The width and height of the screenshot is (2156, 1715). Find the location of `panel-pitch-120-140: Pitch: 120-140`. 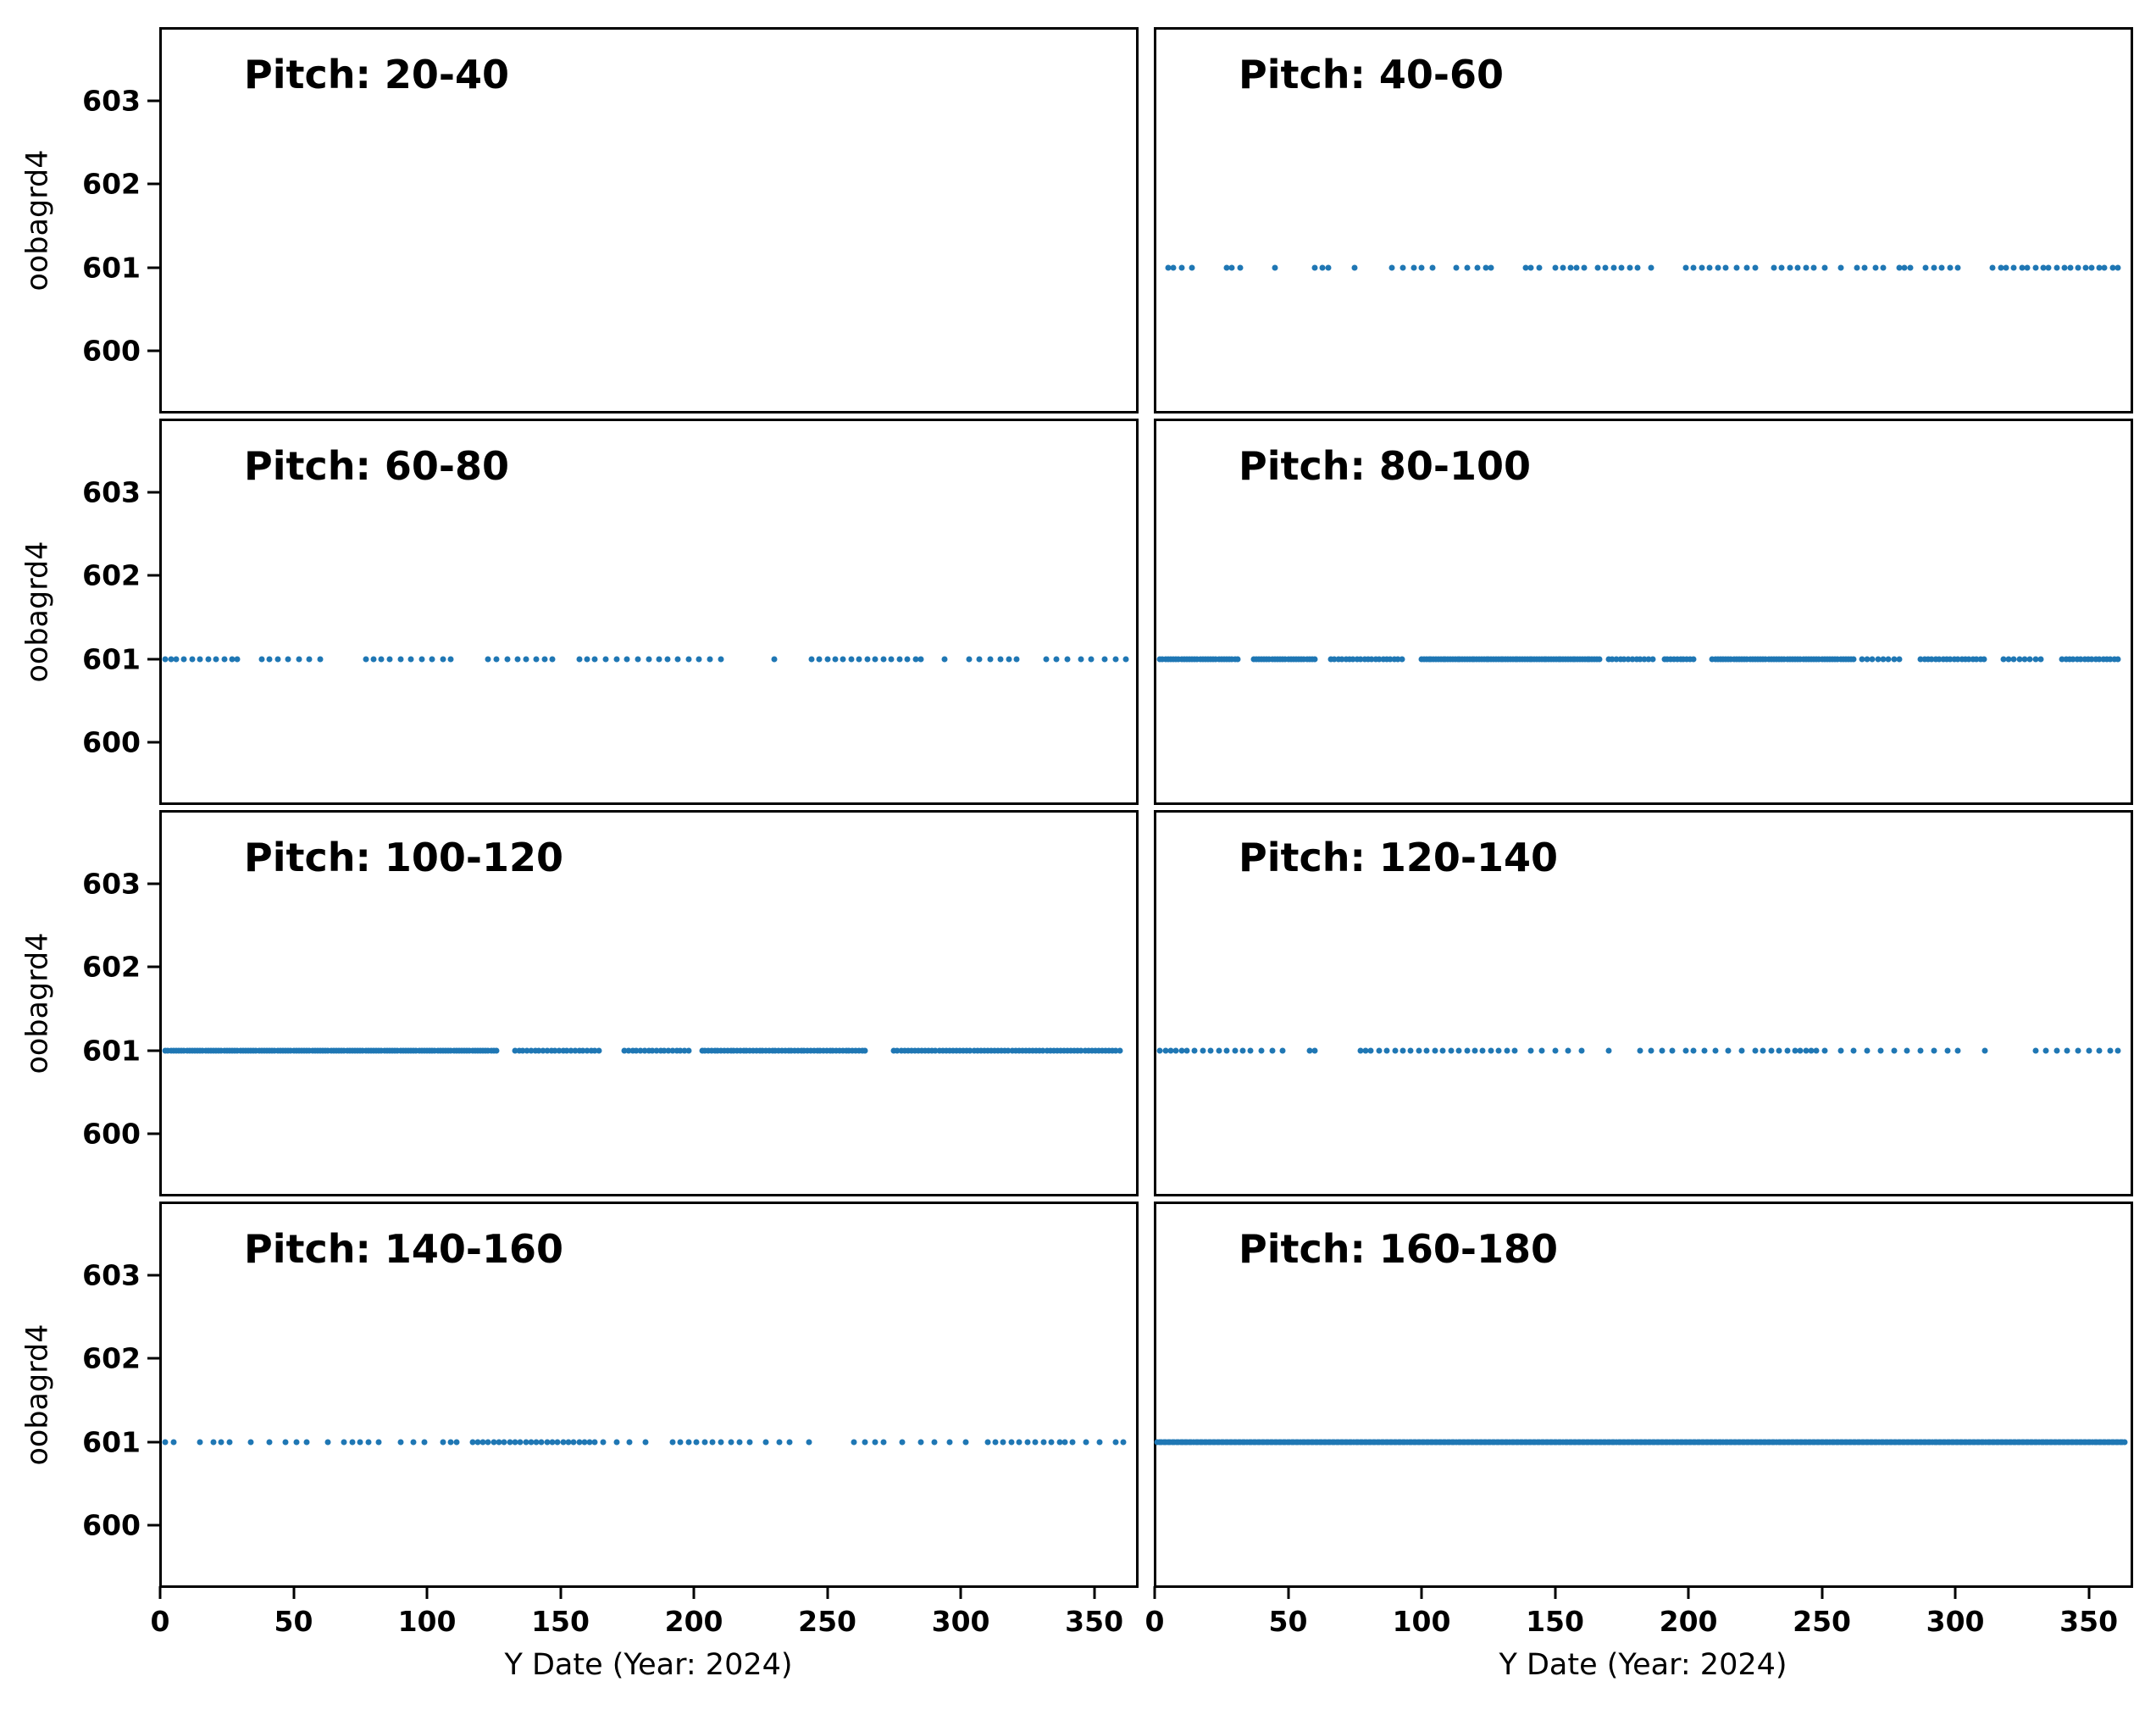

panel-pitch-120-140: Pitch: 120-140 is located at coordinates (1643, 1003).